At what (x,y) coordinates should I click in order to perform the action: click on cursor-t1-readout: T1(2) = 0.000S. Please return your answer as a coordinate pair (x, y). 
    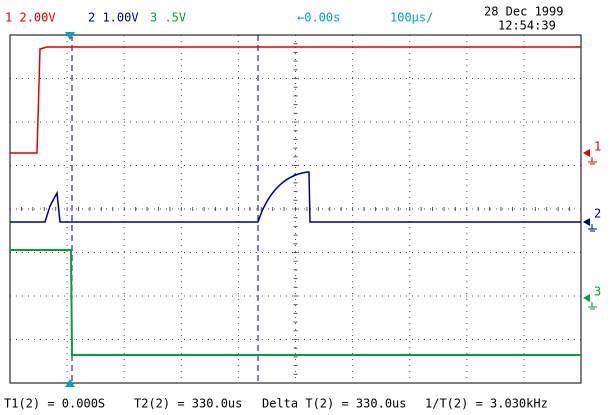
    Looking at the image, I should click on (54, 404).